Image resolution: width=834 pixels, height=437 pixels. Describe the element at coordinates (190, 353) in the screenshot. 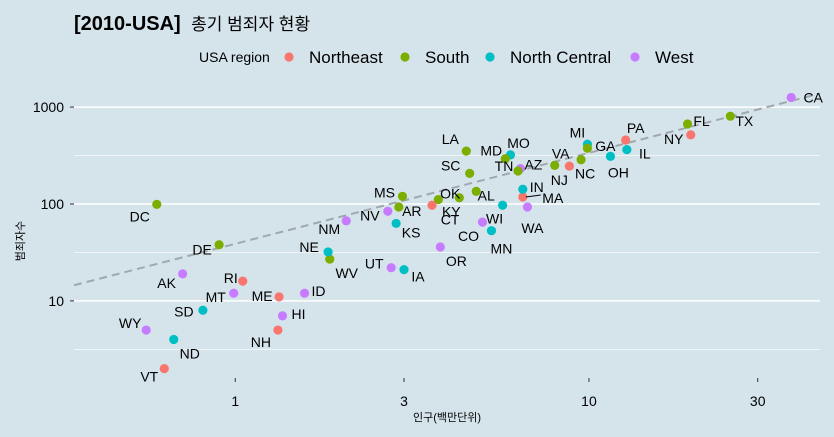

I see `point-label-nd: ND` at that location.